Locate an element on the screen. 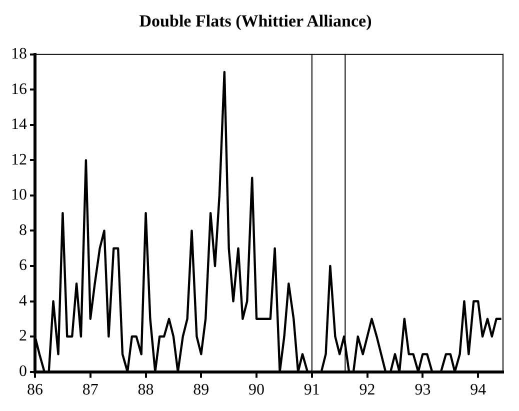 The image size is (519, 411). chart-title: Double Flats (Whittier Alliance) is located at coordinates (255, 21).